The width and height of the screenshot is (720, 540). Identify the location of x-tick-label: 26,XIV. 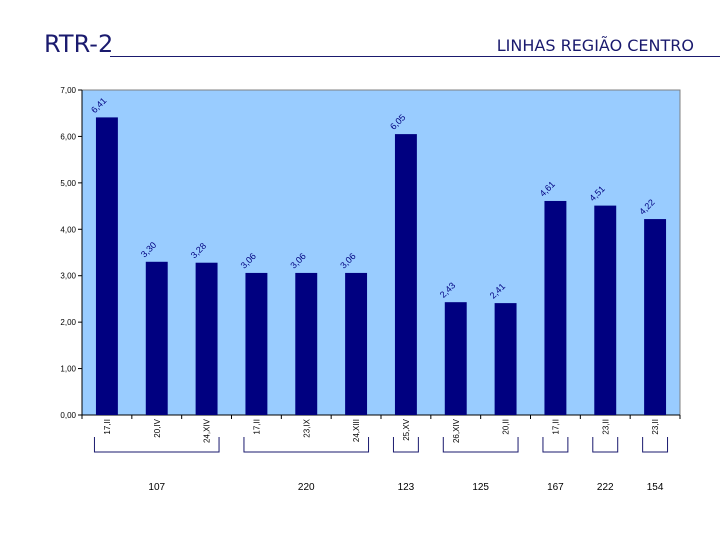
(456, 430).